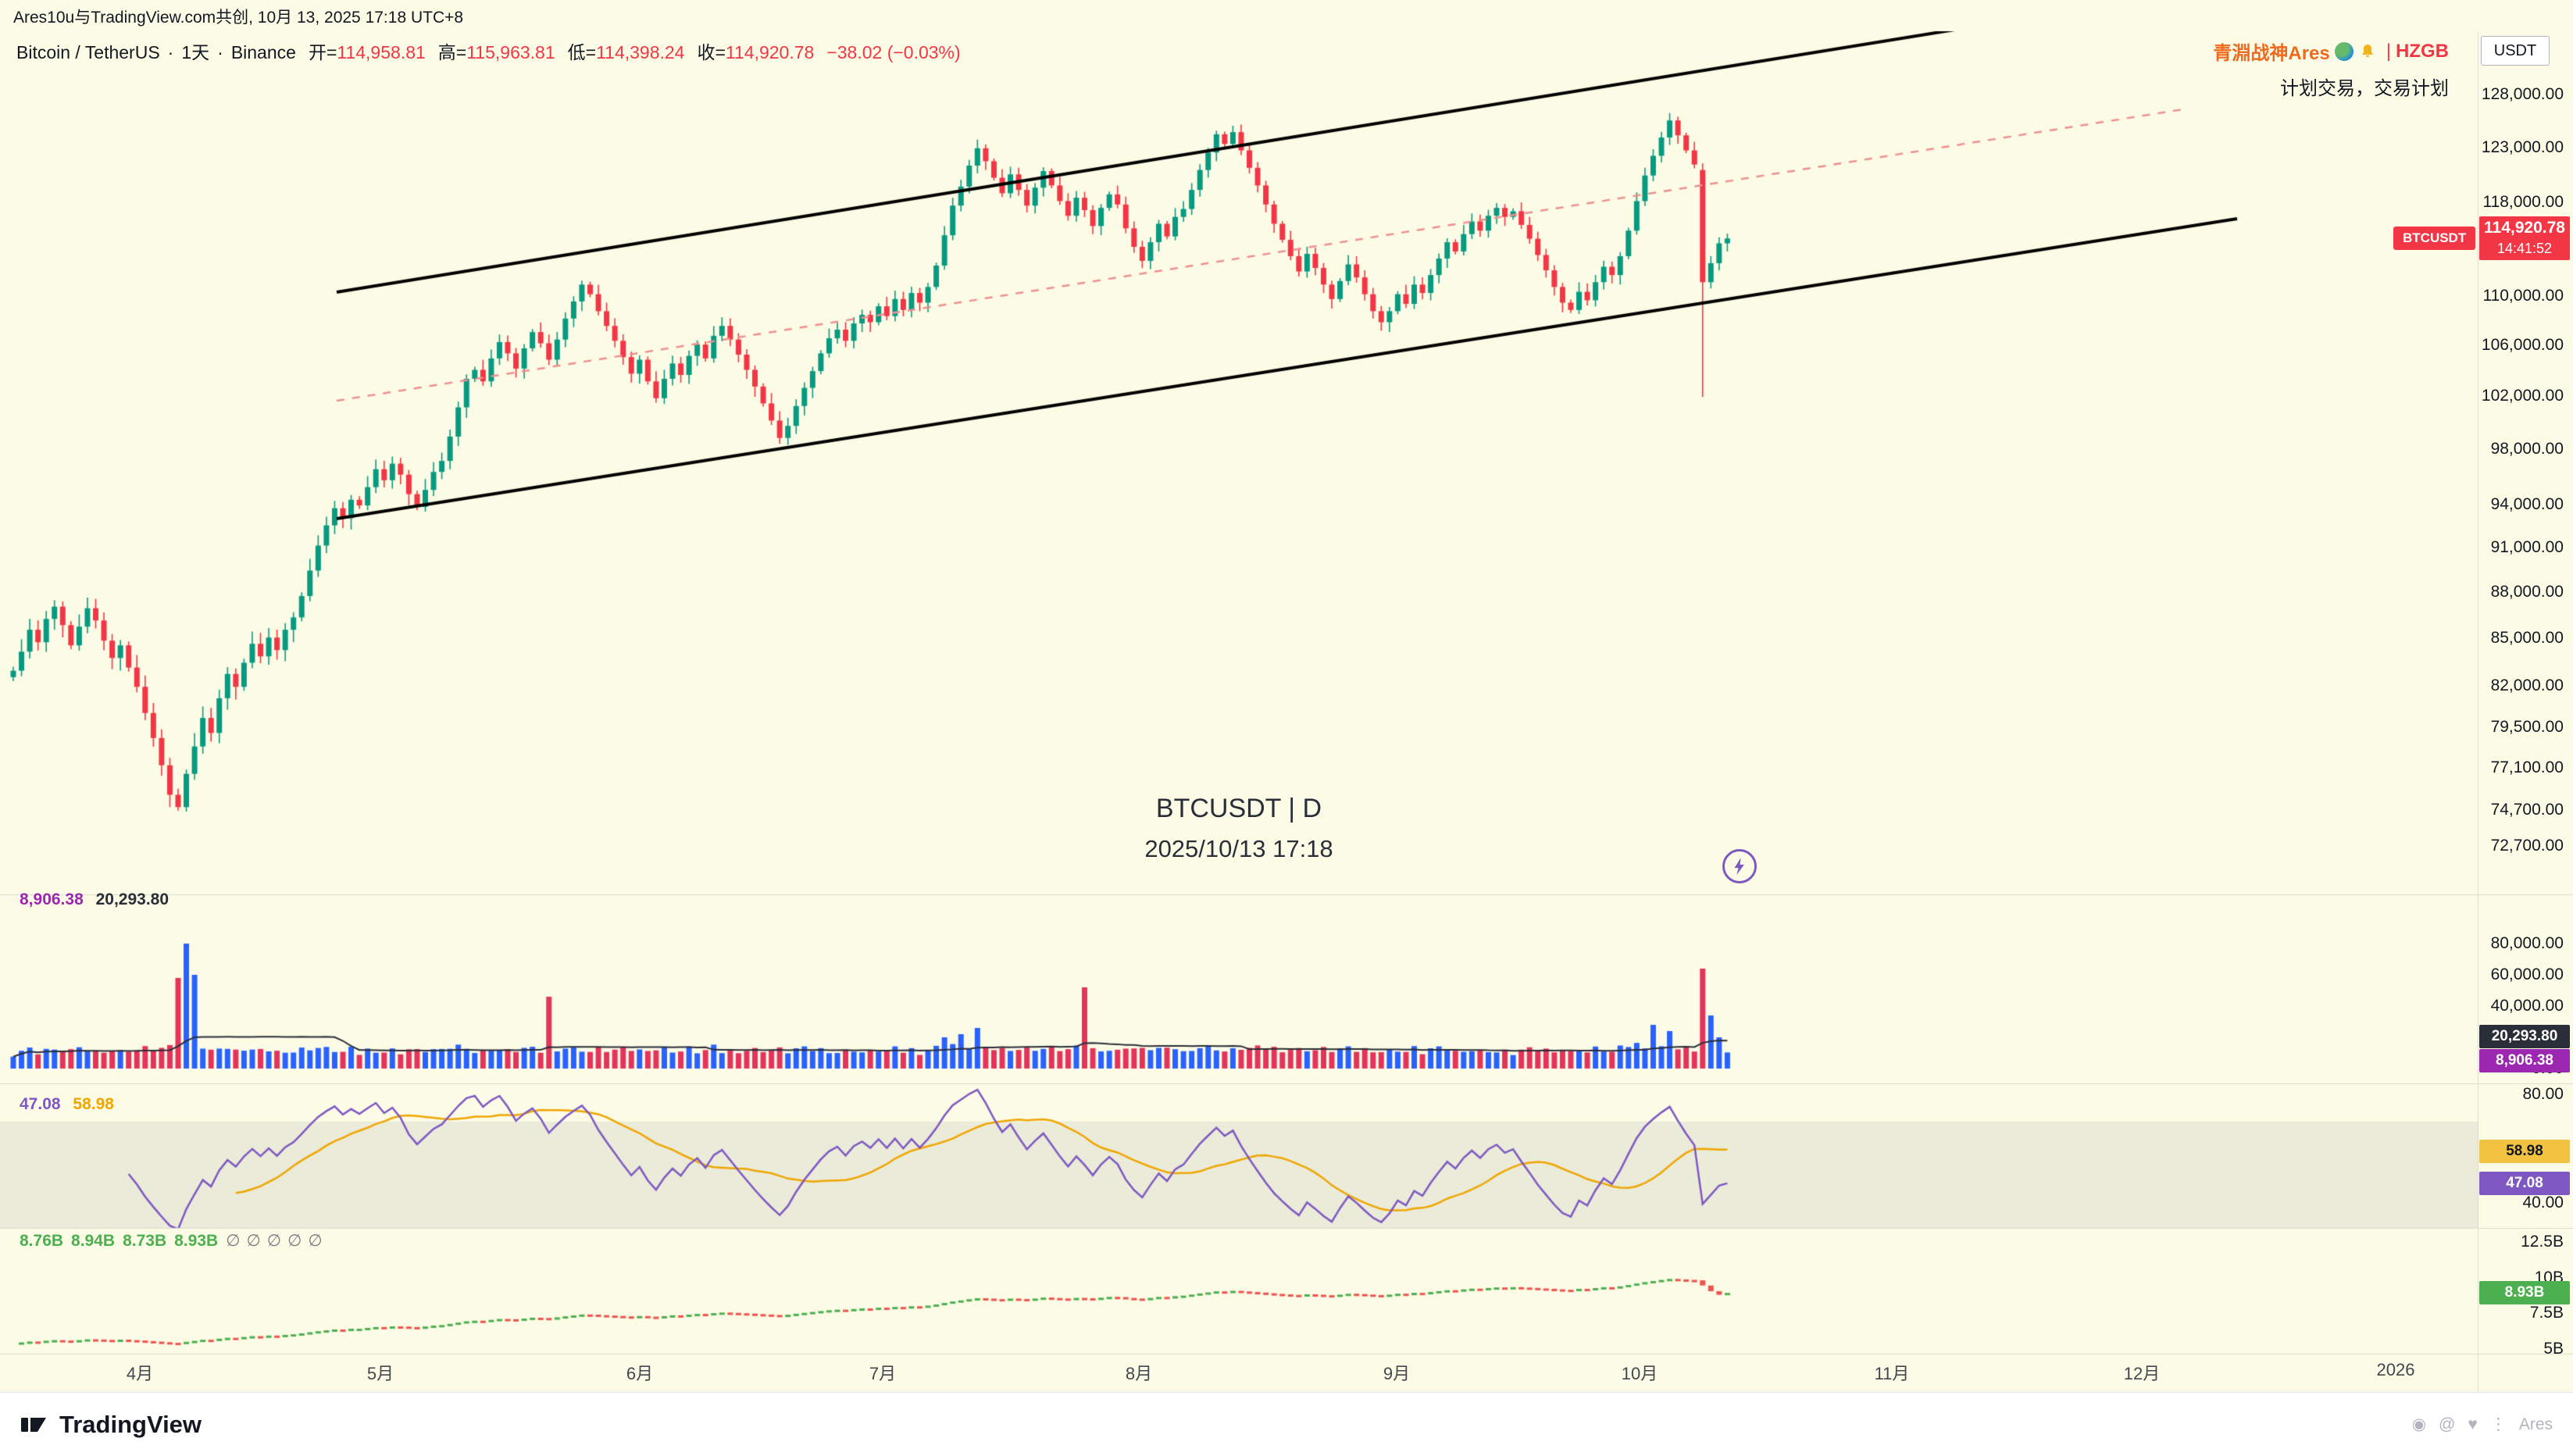 This screenshot has width=2573, height=1456. I want to click on volume-current-value: 20,293.80, so click(132, 899).